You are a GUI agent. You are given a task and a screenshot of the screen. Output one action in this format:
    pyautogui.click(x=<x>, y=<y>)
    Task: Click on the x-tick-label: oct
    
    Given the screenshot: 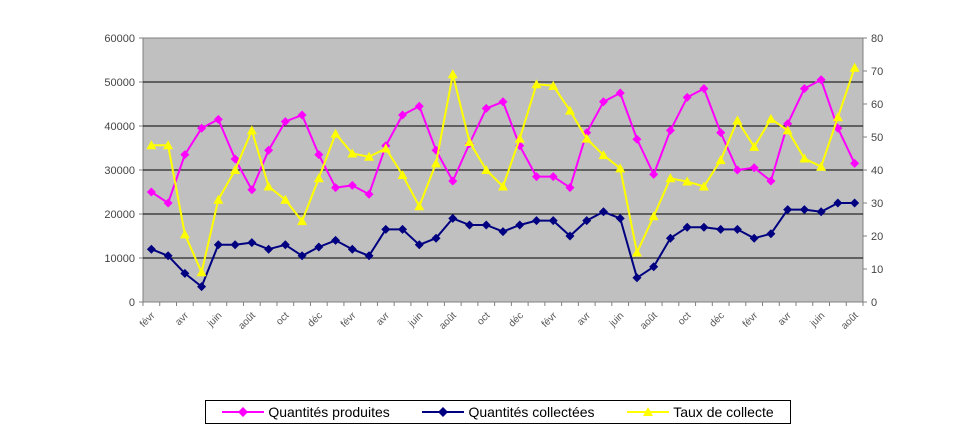 What is the action you would take?
    pyautogui.click(x=282, y=318)
    